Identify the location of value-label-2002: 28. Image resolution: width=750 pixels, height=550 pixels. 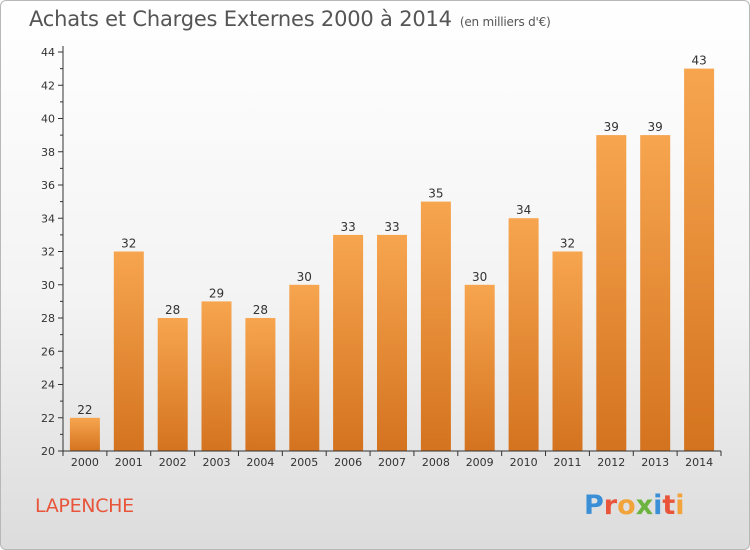
(172, 310).